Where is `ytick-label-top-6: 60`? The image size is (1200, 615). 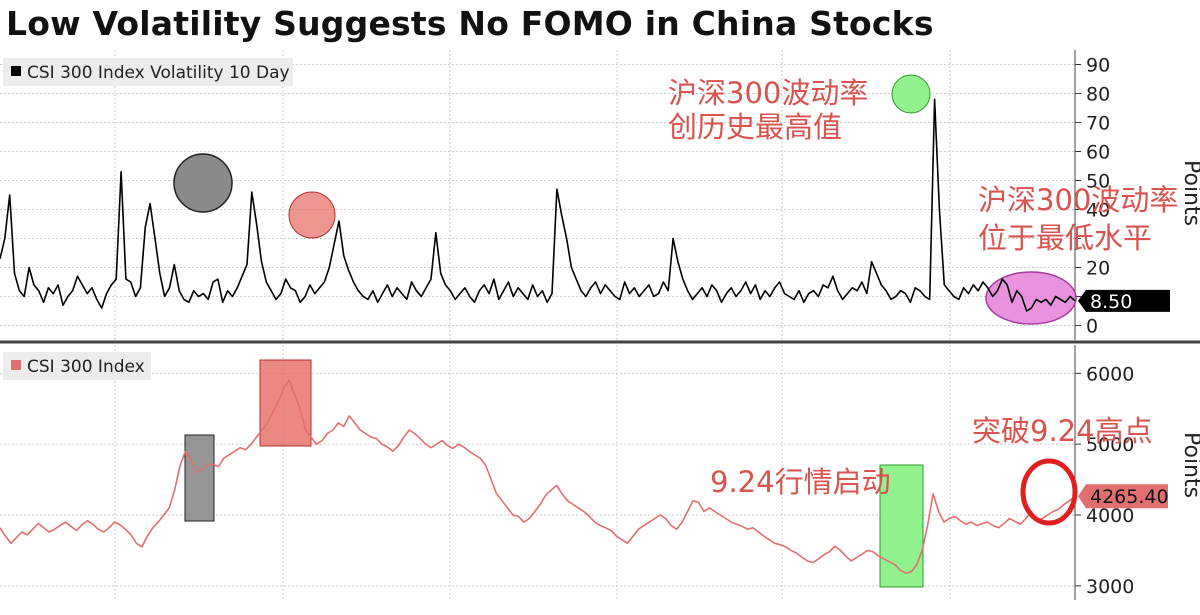 ytick-label-top-6: 60 is located at coordinates (1098, 153).